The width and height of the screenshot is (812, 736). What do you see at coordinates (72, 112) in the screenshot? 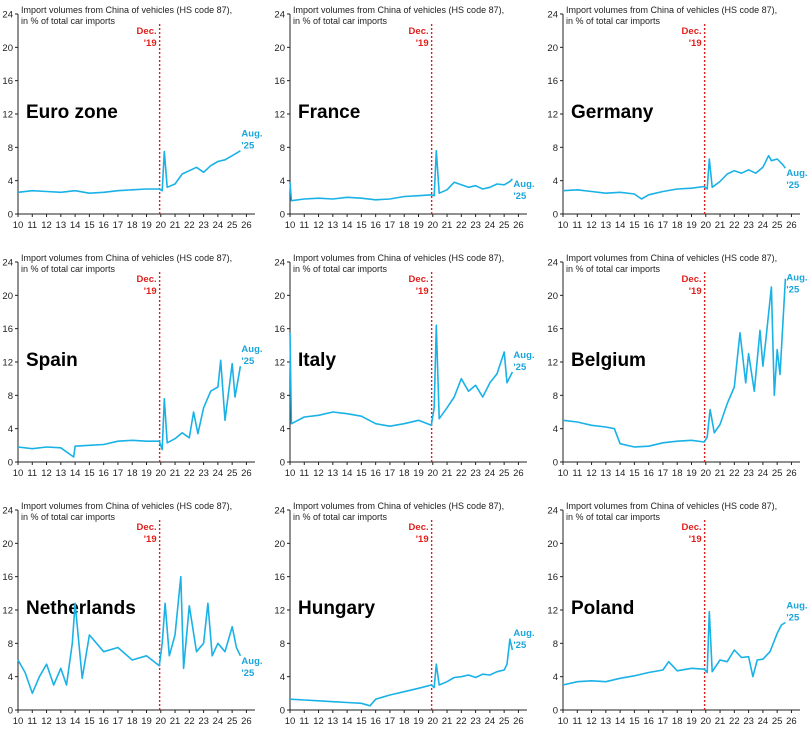
I see `country-title: Euro zone` at bounding box center [72, 112].